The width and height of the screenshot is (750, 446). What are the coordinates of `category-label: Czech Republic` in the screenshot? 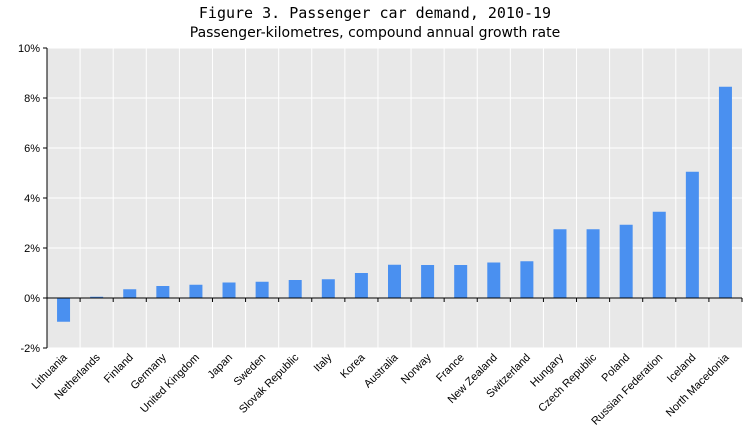 It's located at (567, 382).